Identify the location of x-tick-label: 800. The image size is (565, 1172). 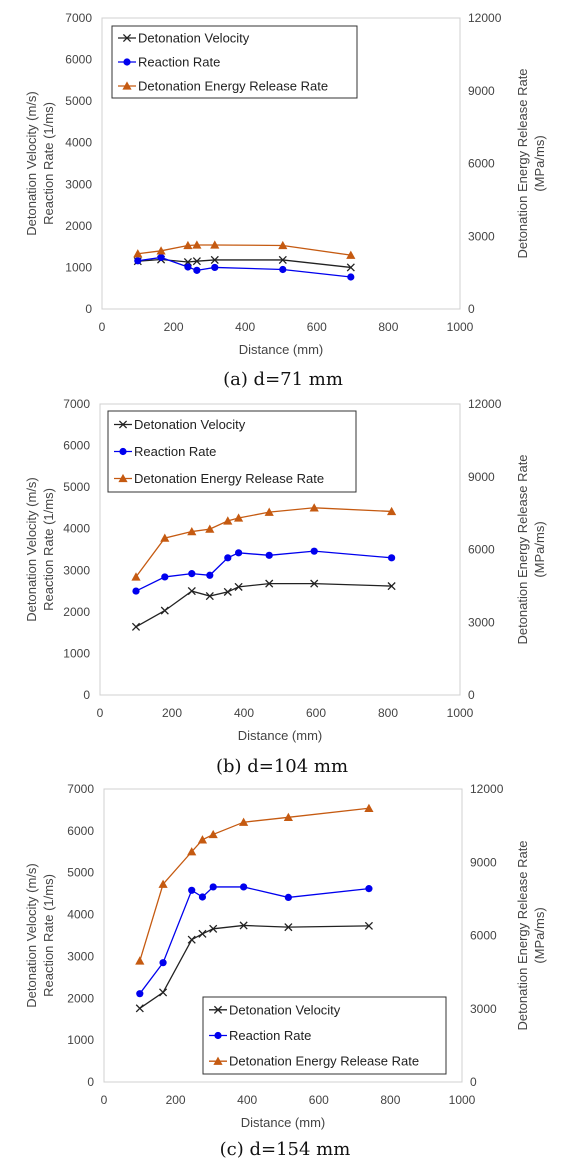
(390, 1100).